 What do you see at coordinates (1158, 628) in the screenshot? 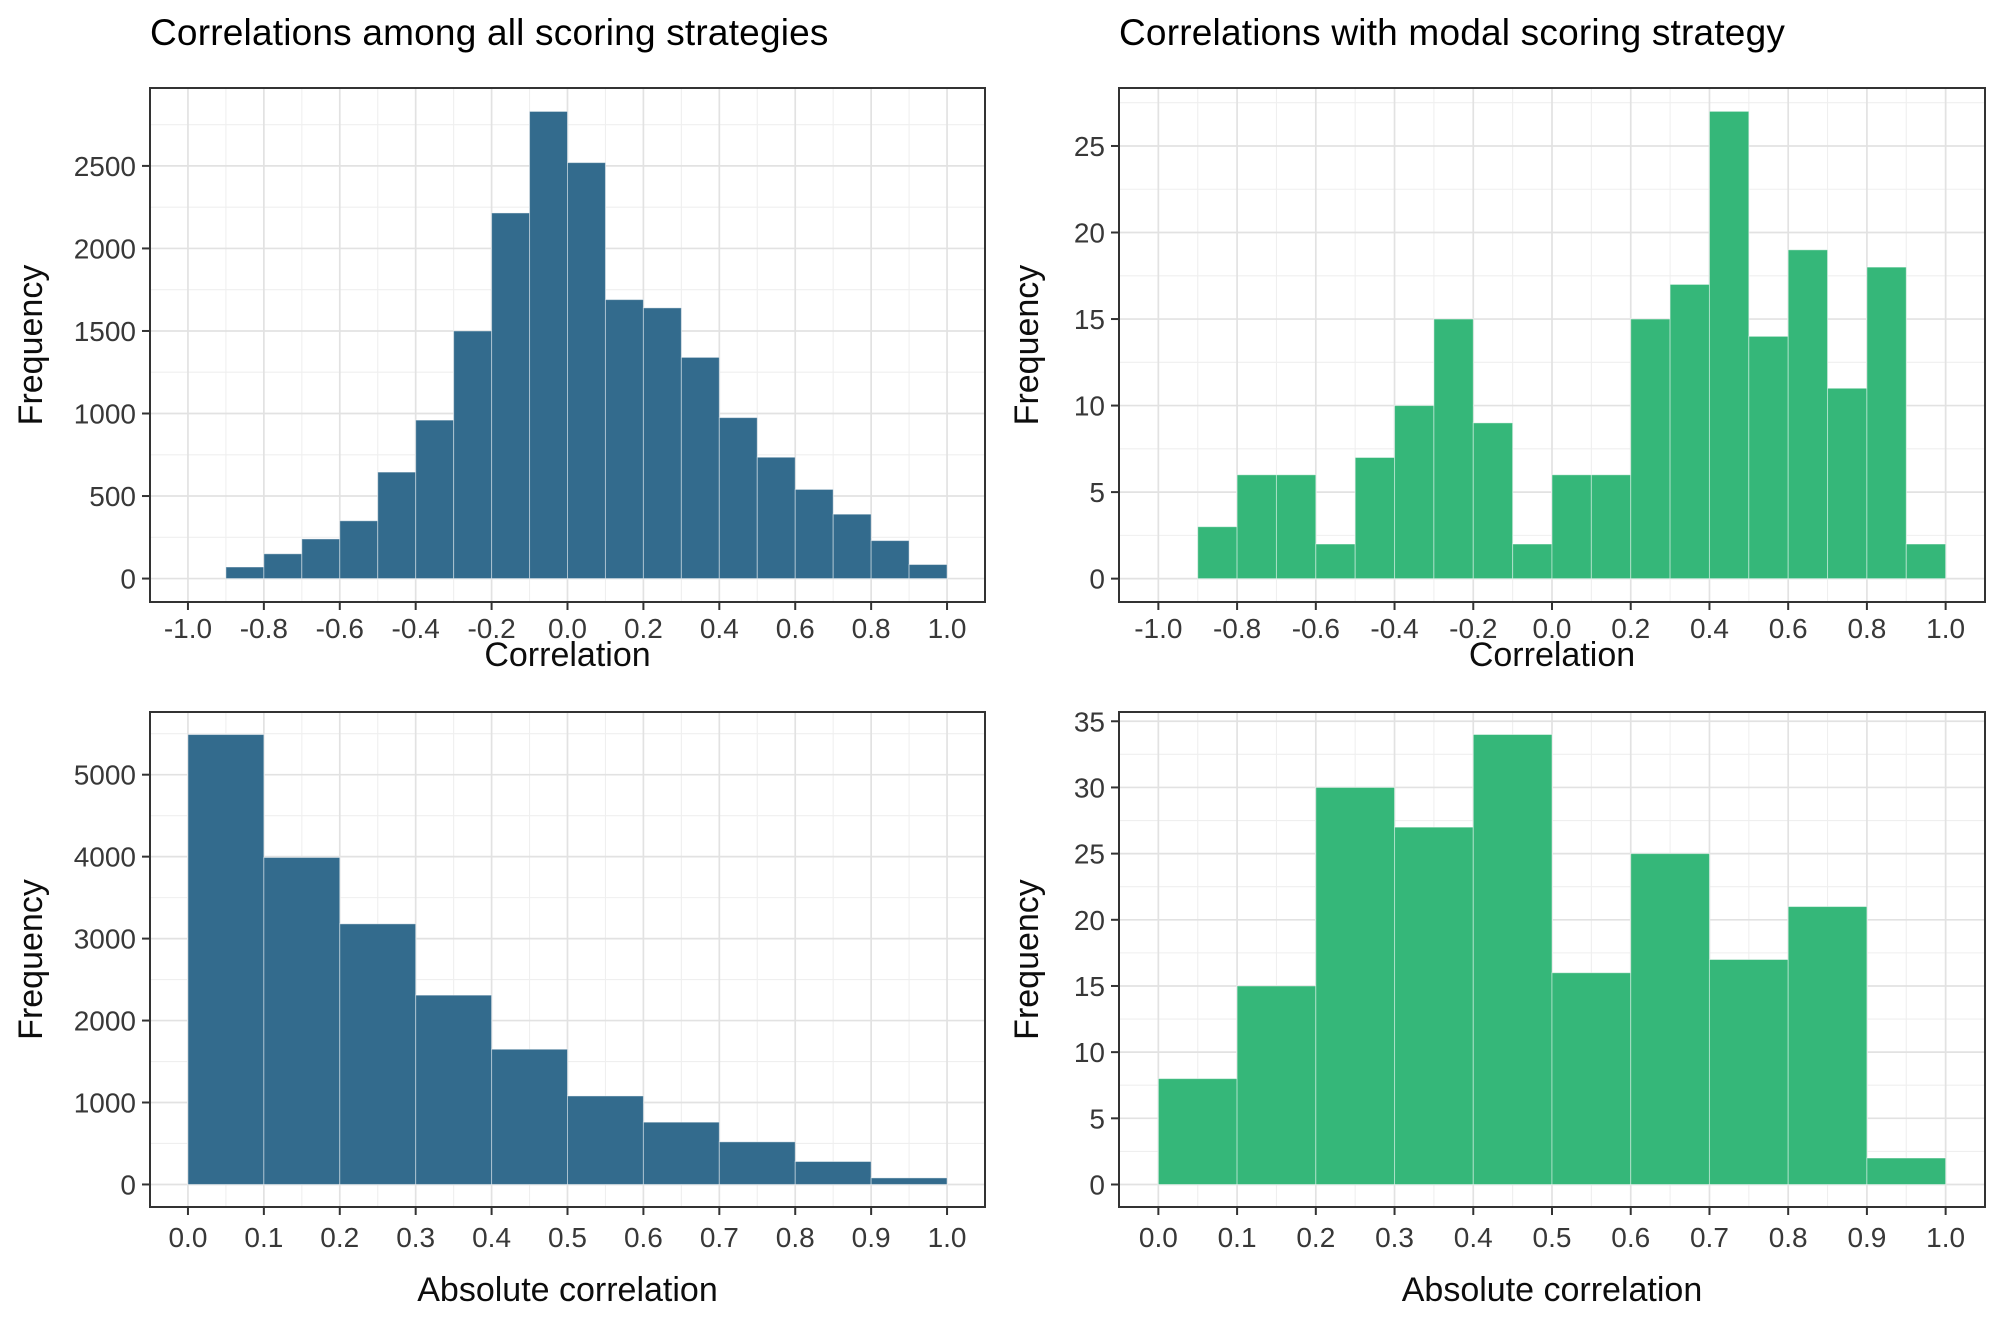
I see `x-tick-label: -1.0` at bounding box center [1158, 628].